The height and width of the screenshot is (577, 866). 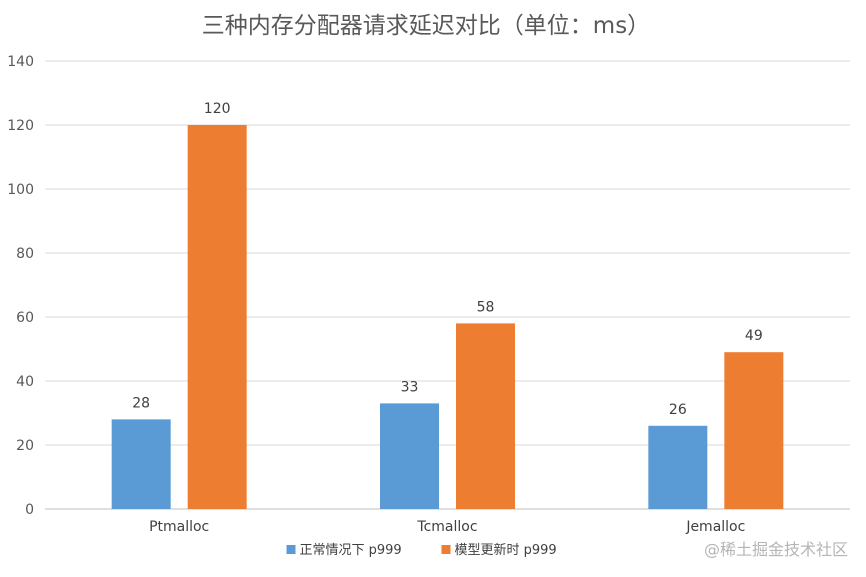 What do you see at coordinates (754, 336) in the screenshot?
I see `data-label: 49` at bounding box center [754, 336].